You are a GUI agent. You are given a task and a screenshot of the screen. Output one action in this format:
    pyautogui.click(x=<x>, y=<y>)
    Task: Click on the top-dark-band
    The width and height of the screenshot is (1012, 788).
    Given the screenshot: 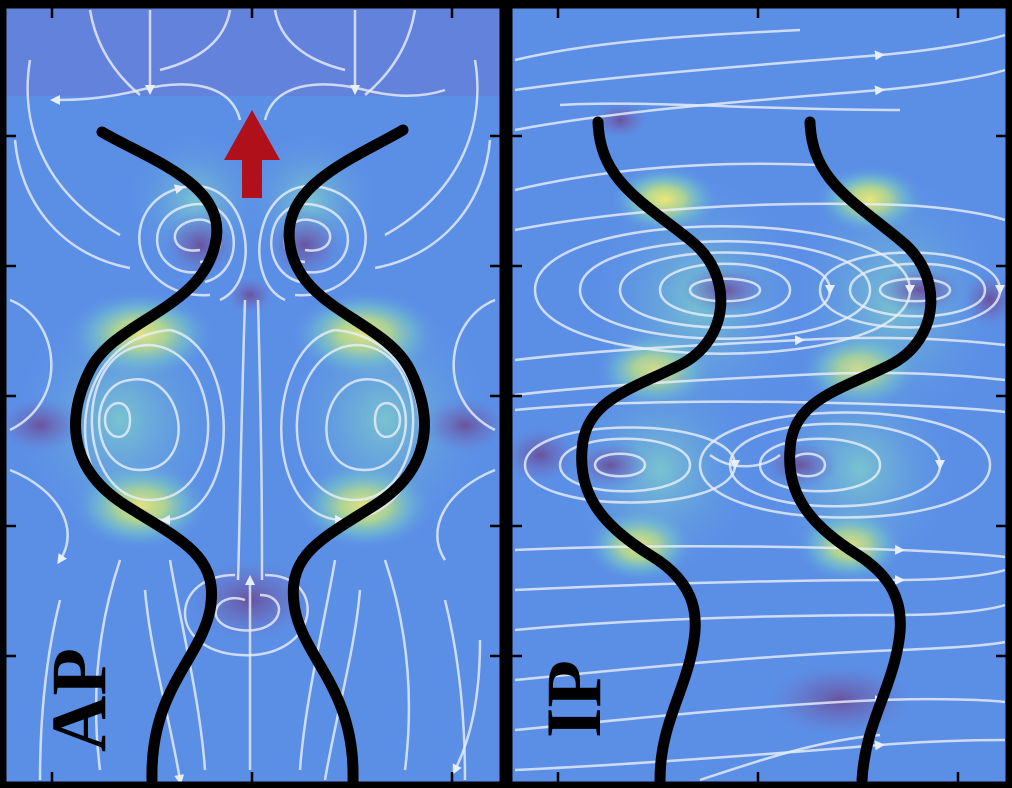 What is the action you would take?
    pyautogui.click(x=253, y=51)
    